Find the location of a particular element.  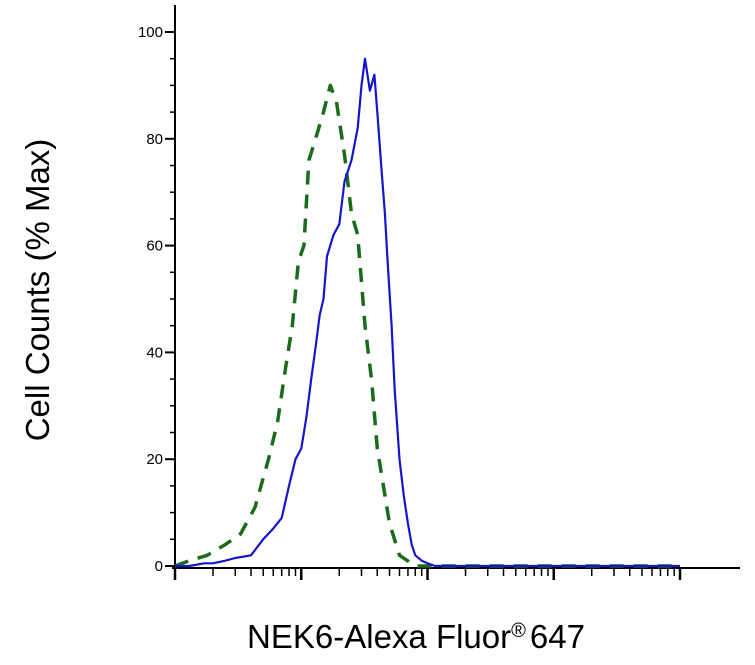

y-tick-label: 20 is located at coordinates (154, 459).